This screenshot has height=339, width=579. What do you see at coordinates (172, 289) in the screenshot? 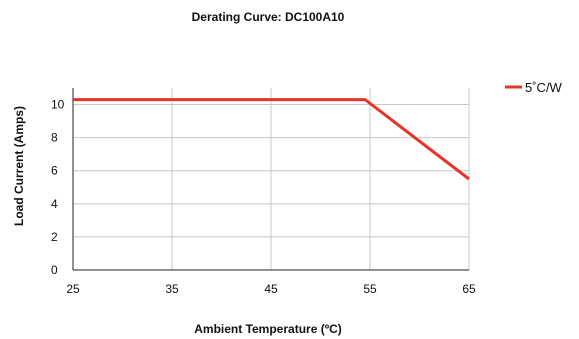
I see `x-tick-label: 35` at bounding box center [172, 289].